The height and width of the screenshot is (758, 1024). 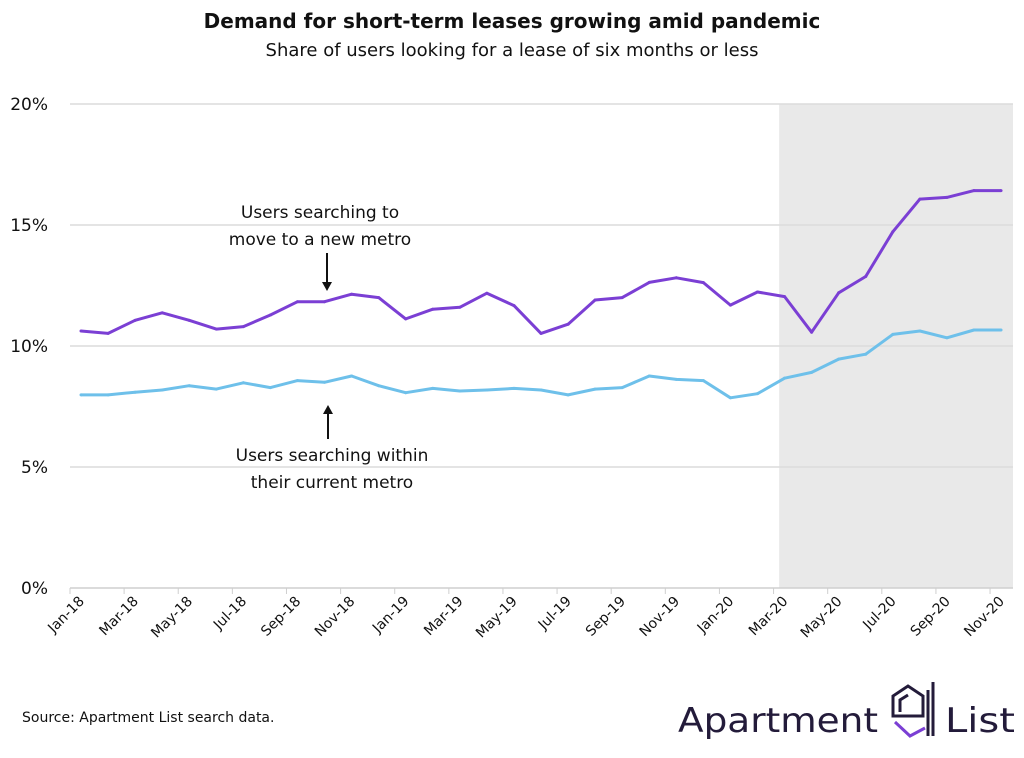 I want to click on x-tick-label: Sep-18, so click(x=281, y=617).